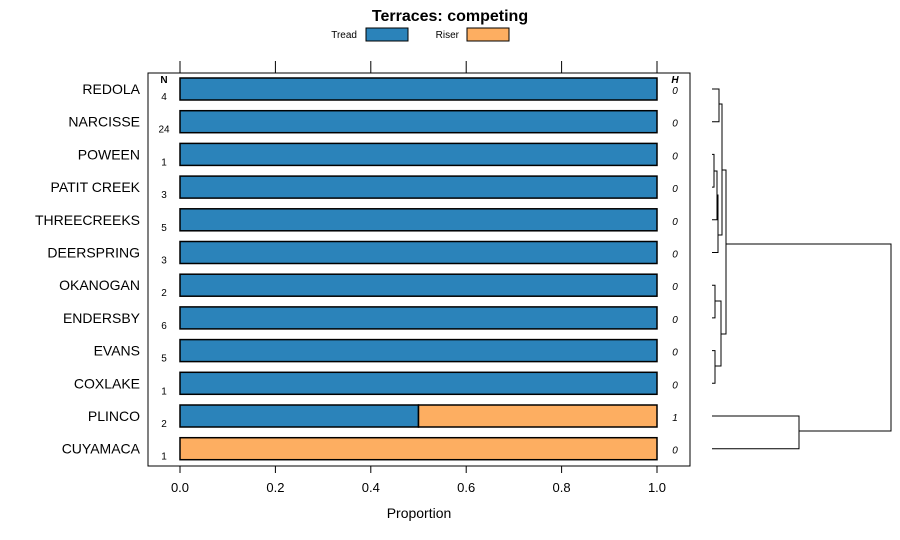 Image resolution: width=900 pixels, height=540 pixels. Describe the element at coordinates (420, 34) in the screenshot. I see `legend: Tread Riser` at that location.